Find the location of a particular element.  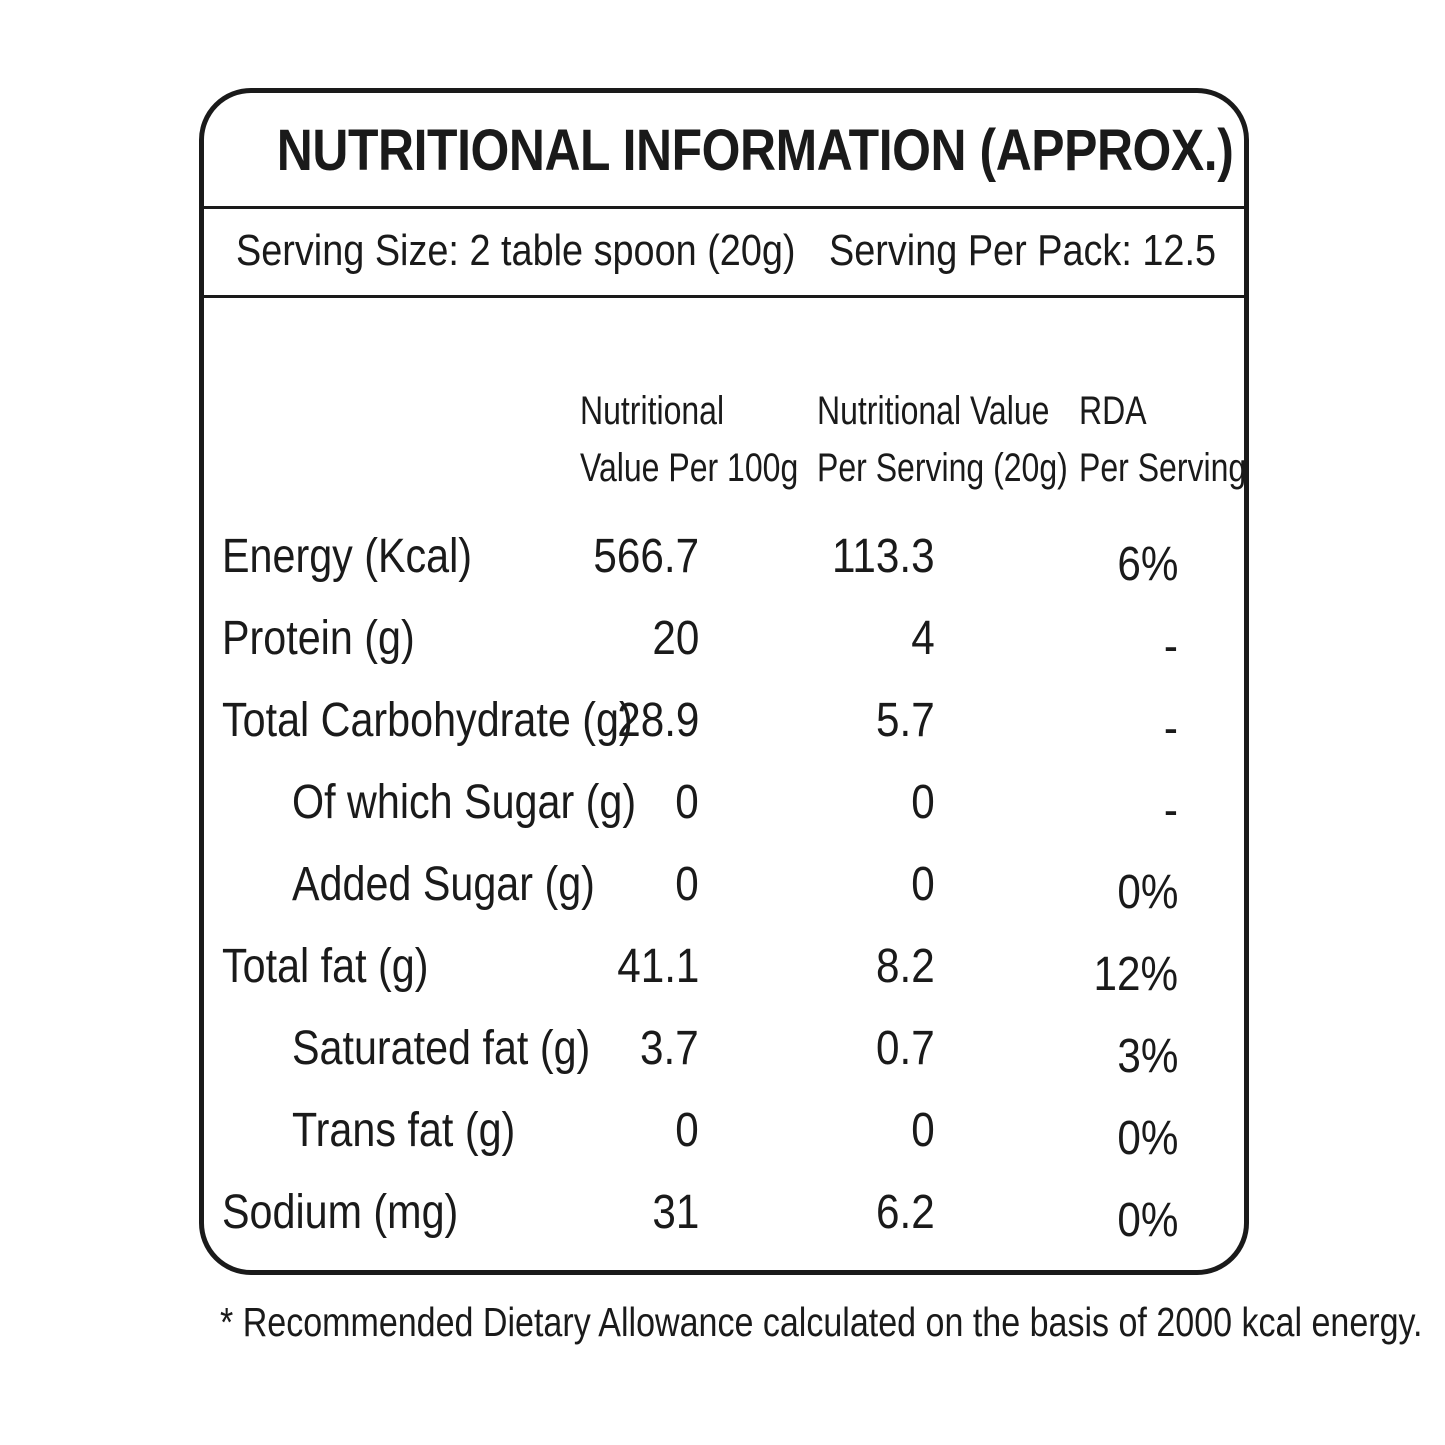

nutrient-row-carbohydrate: Total Carbohydrate (g) 28.9 5.7 - is located at coordinates (724, 730).